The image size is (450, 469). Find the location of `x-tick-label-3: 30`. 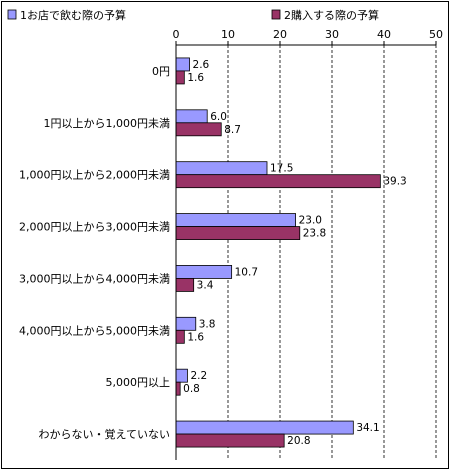

x-tick-label-3: 30 is located at coordinates (332, 34).